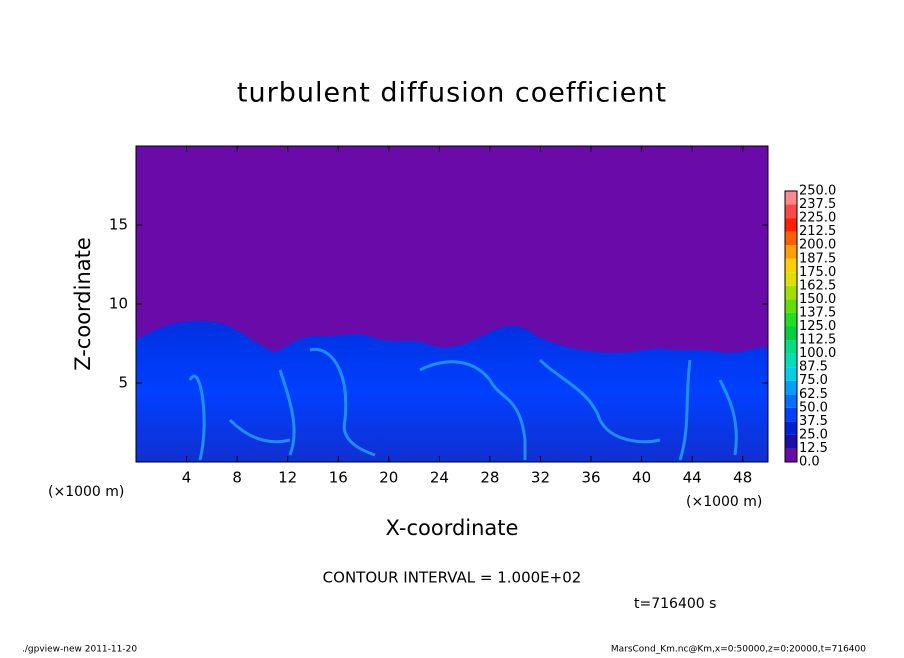 Image resolution: width=904 pixels, height=658 pixels. Describe the element at coordinates (452, 93) in the screenshot. I see `chart-title: turbulent diffusion coefficient` at that location.